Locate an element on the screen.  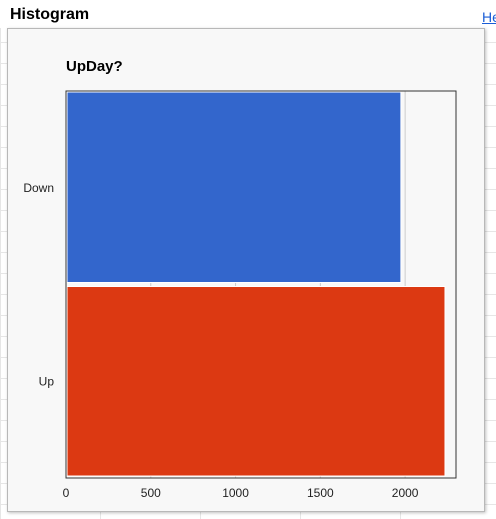
chart-title: UpDay? is located at coordinates (94, 66).